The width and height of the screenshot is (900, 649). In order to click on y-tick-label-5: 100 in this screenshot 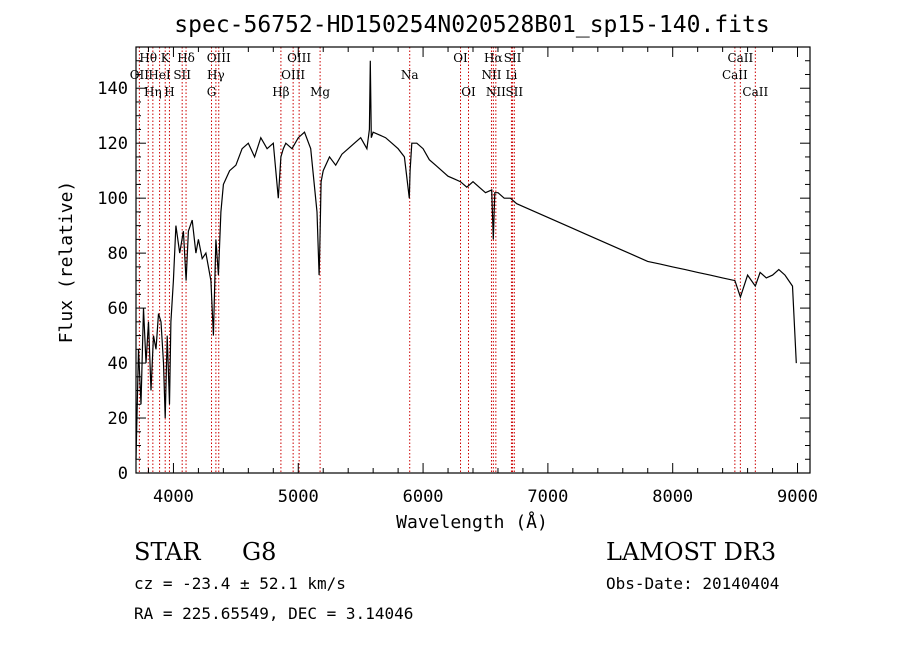, I will do `click(112, 199)`.